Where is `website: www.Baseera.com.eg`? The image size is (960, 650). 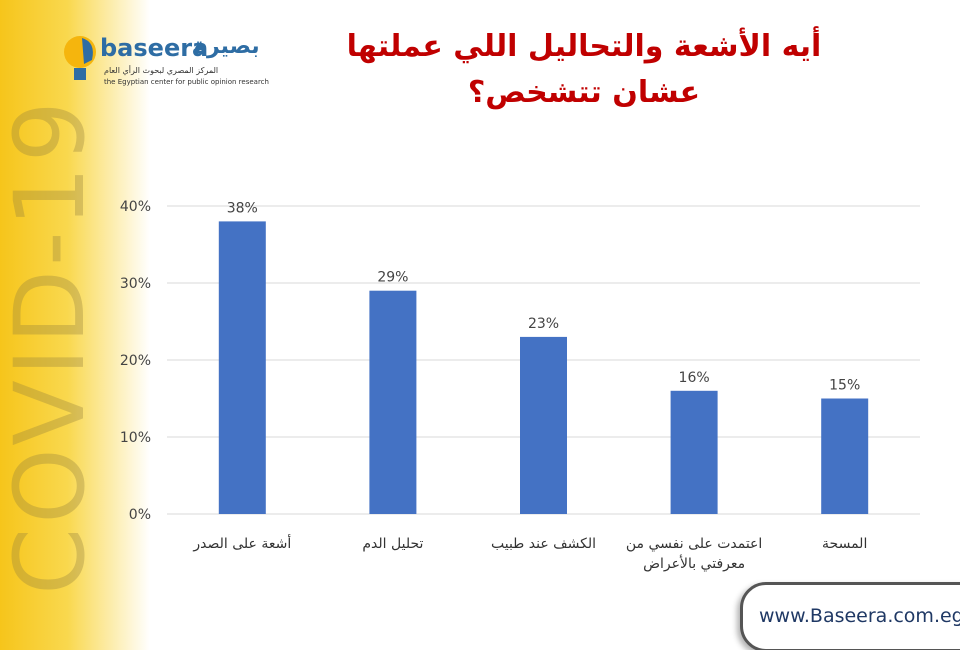 website: www.Baseera.com.eg is located at coordinates (859, 616).